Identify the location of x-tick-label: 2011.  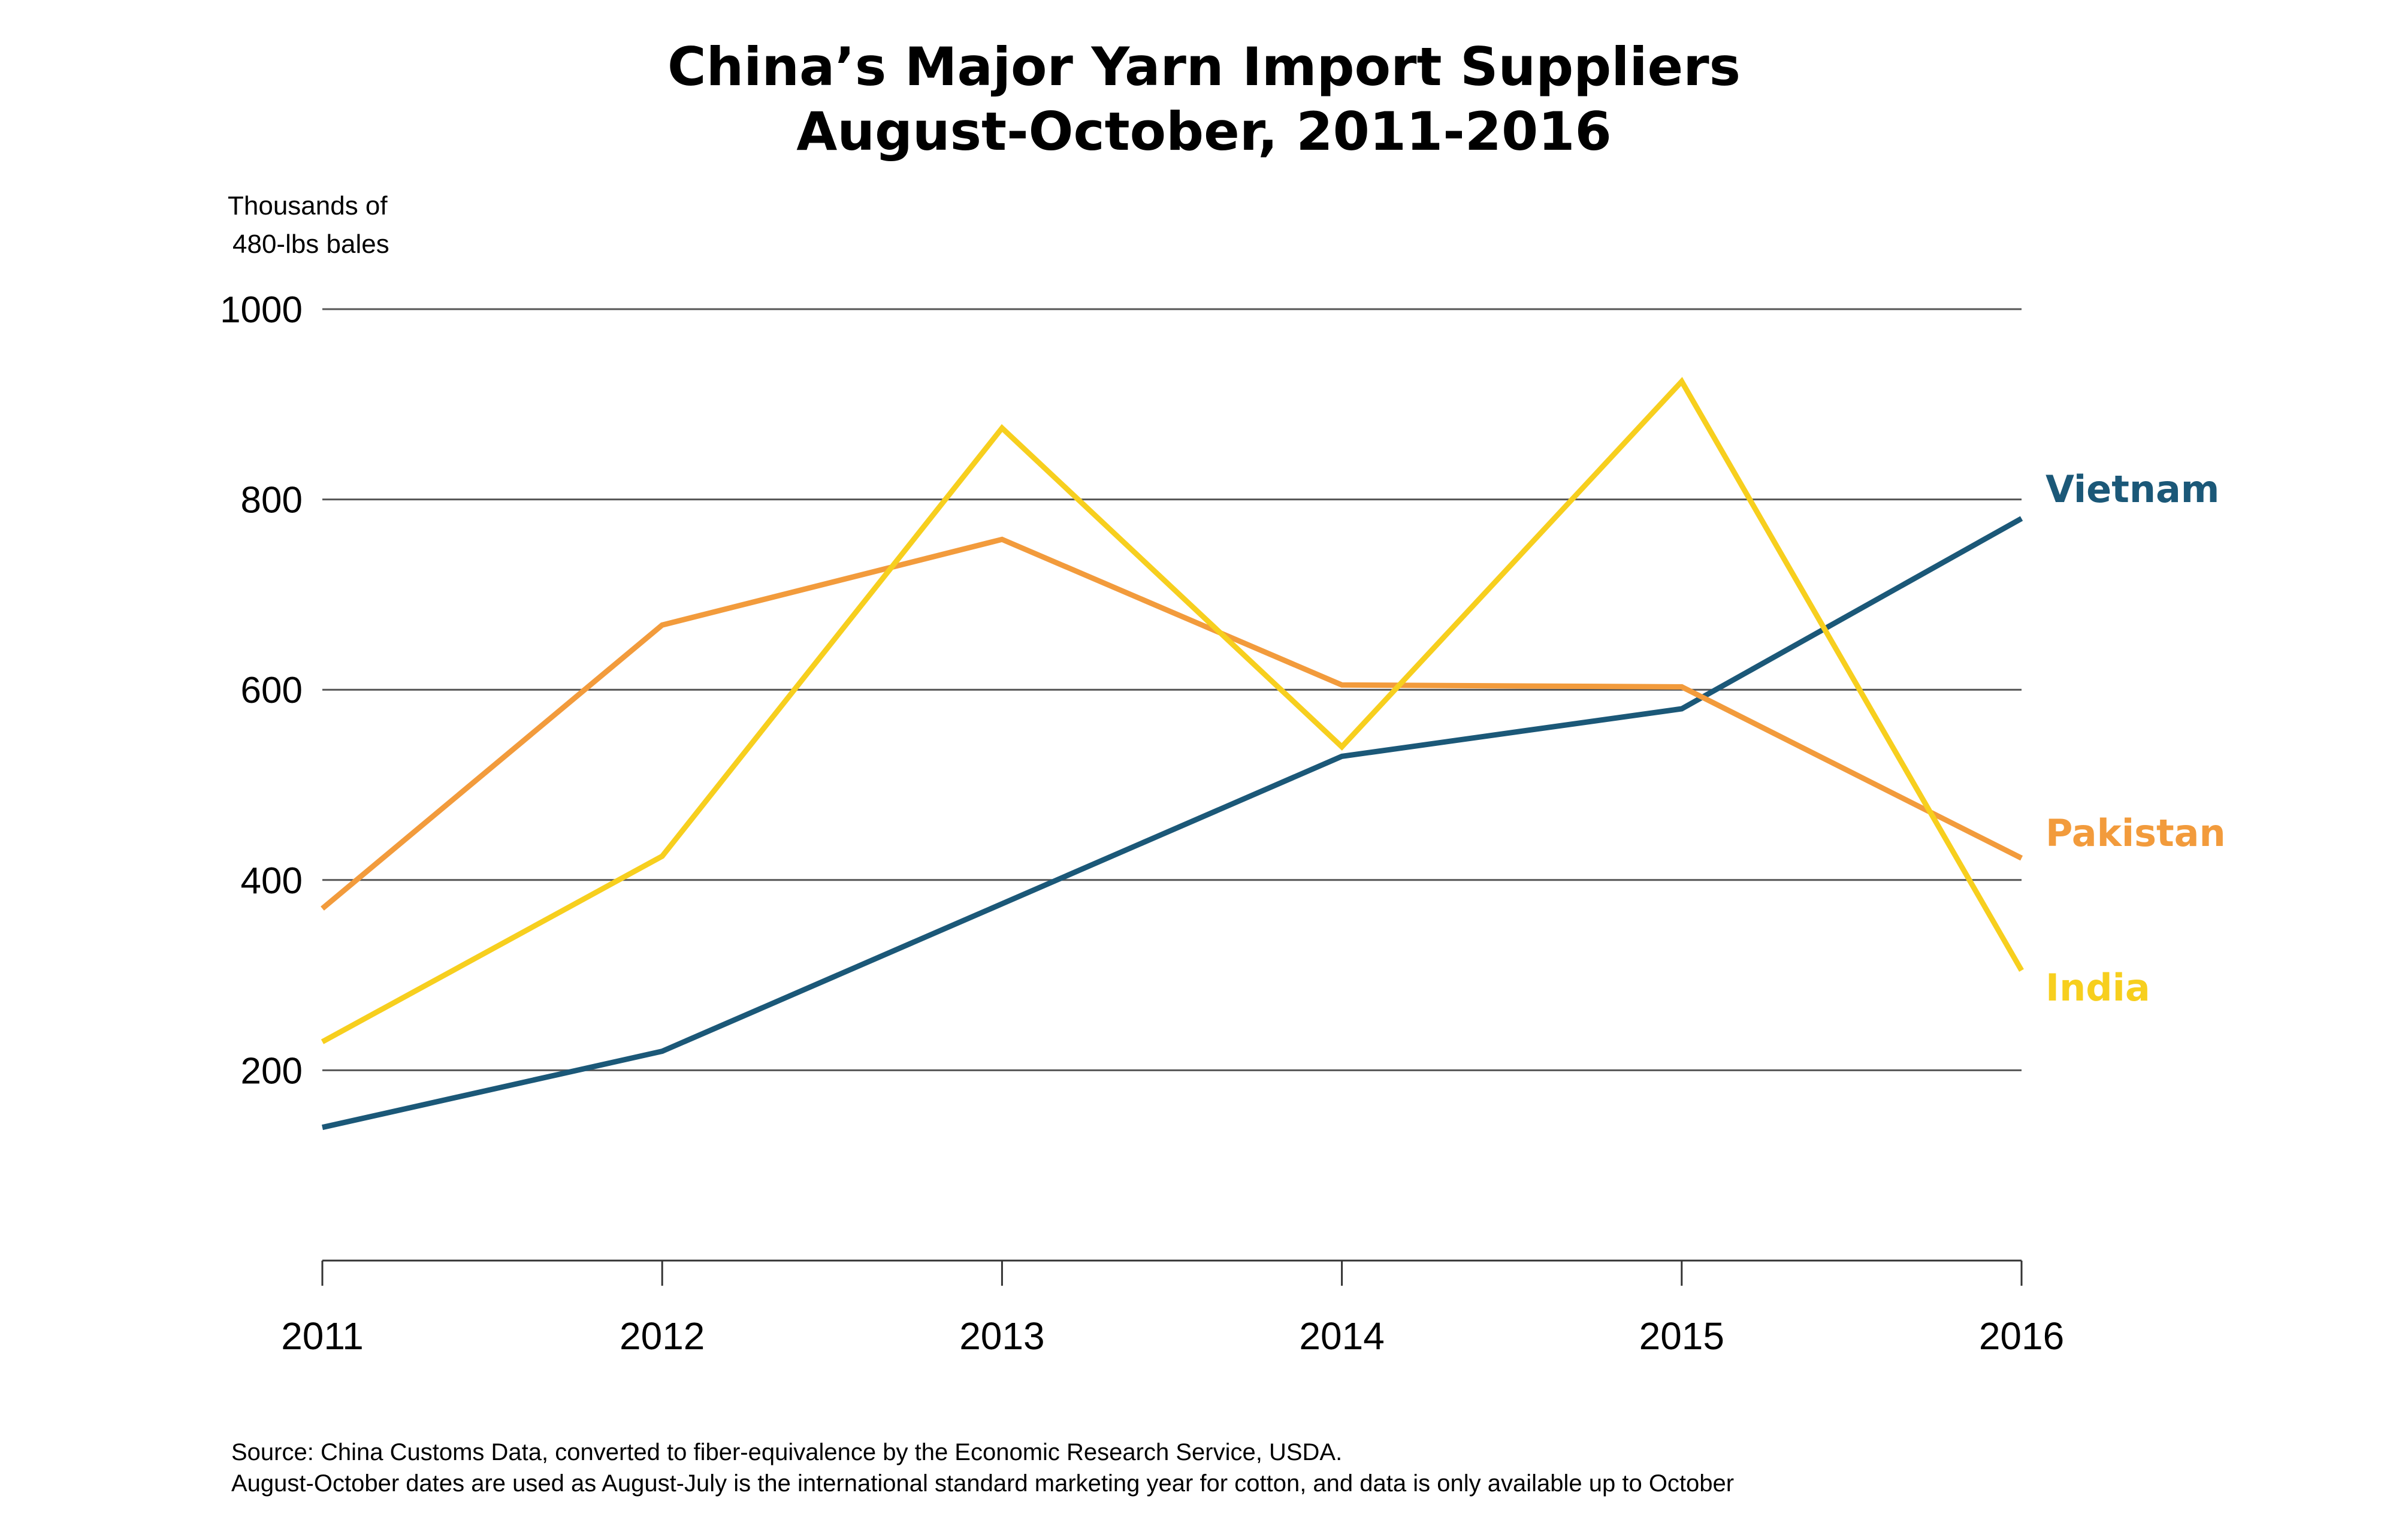
(322, 1336).